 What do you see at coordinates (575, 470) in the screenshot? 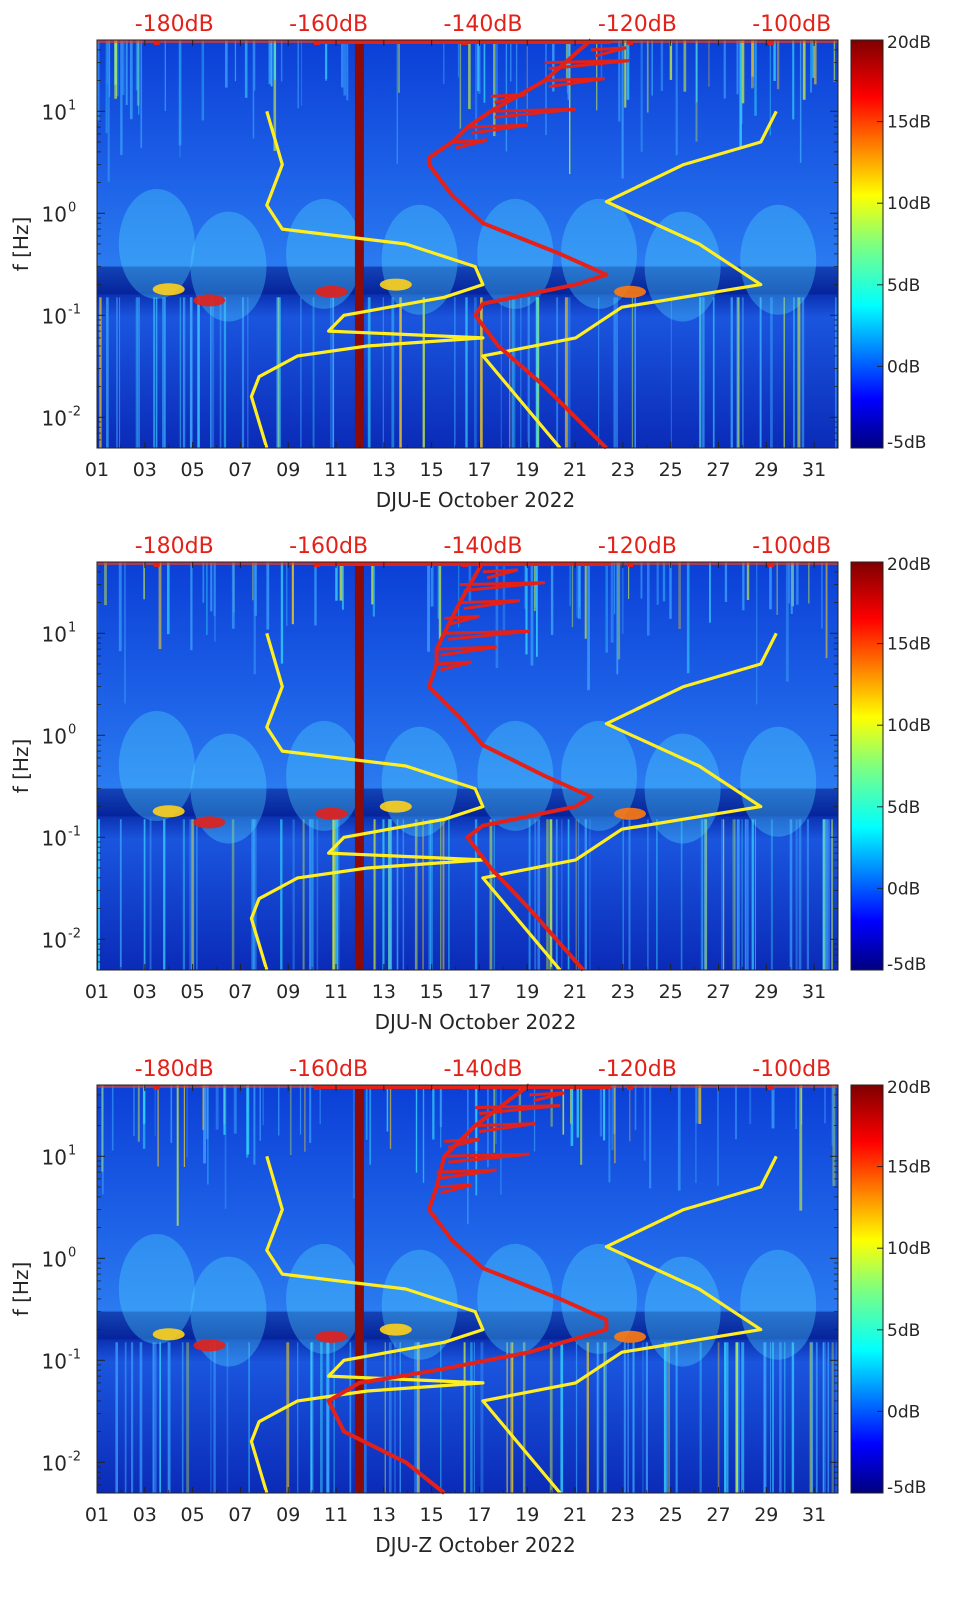
I see `x-tick-label: 21` at bounding box center [575, 470].